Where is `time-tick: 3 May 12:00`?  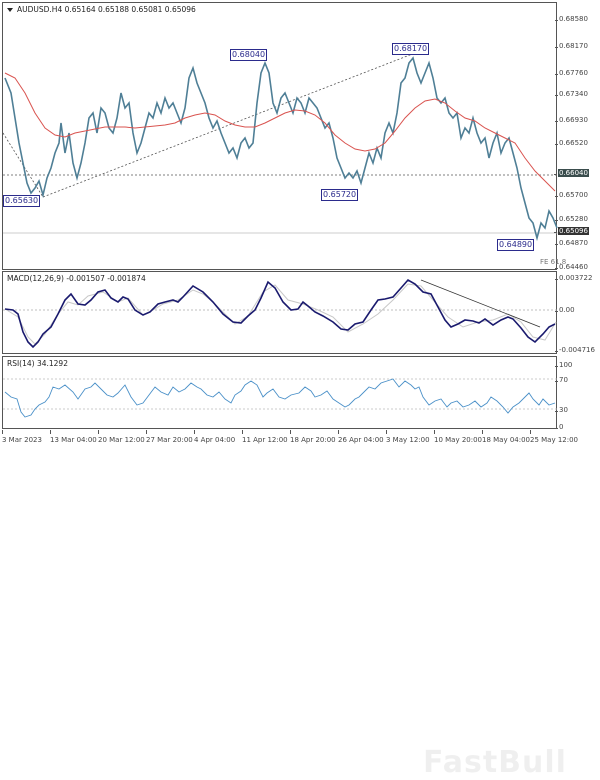 time-tick: 3 May 12:00 is located at coordinates (408, 437).